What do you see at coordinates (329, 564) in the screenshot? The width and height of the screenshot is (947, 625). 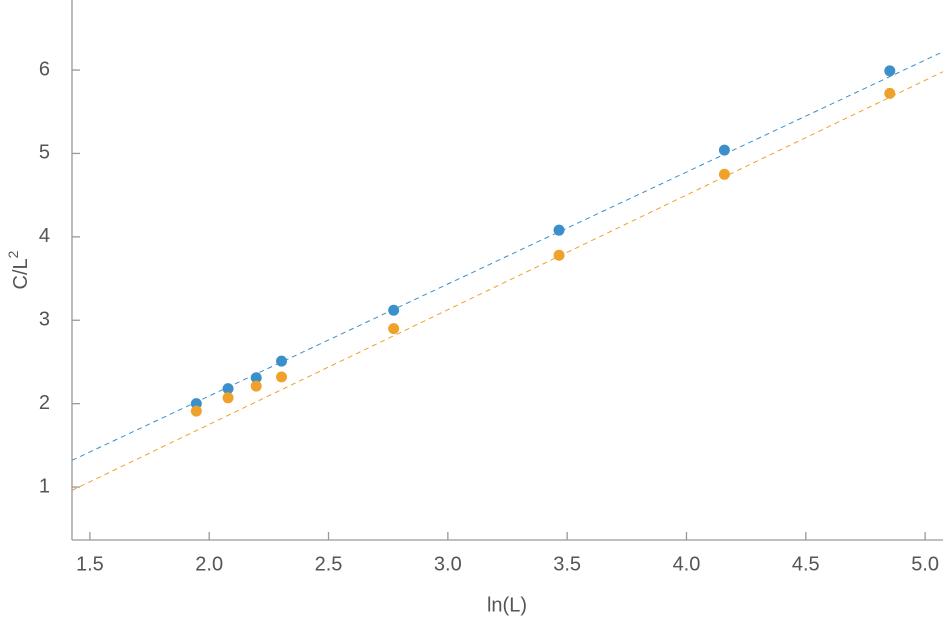 I see `x-tick-label: 2.5` at bounding box center [329, 564].